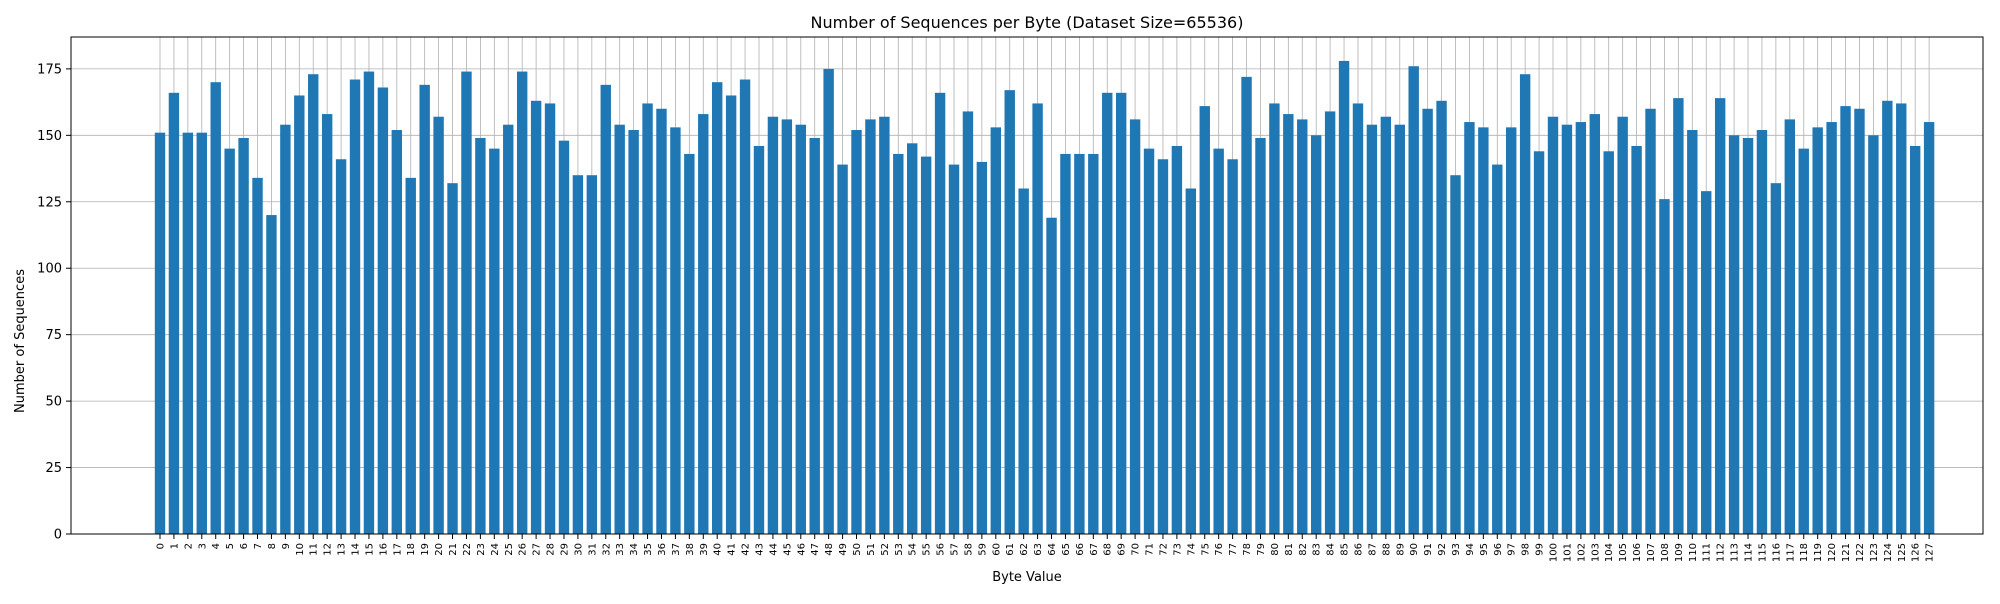  I want to click on x-tick-label: 115, so click(1762, 552).